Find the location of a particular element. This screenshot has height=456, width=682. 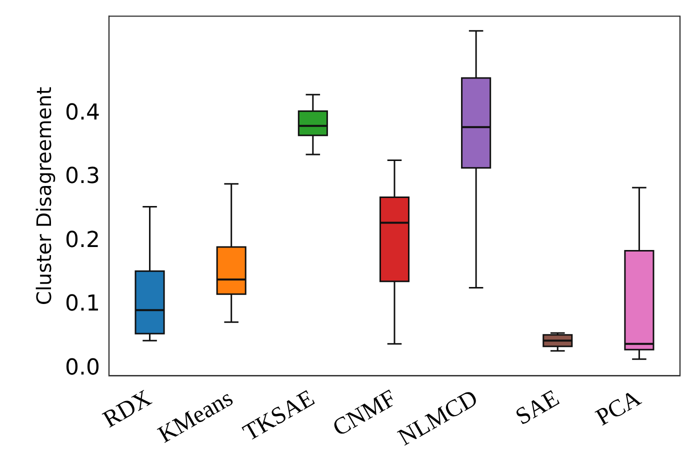

y-tick-label: 0.3 is located at coordinates (82, 177).